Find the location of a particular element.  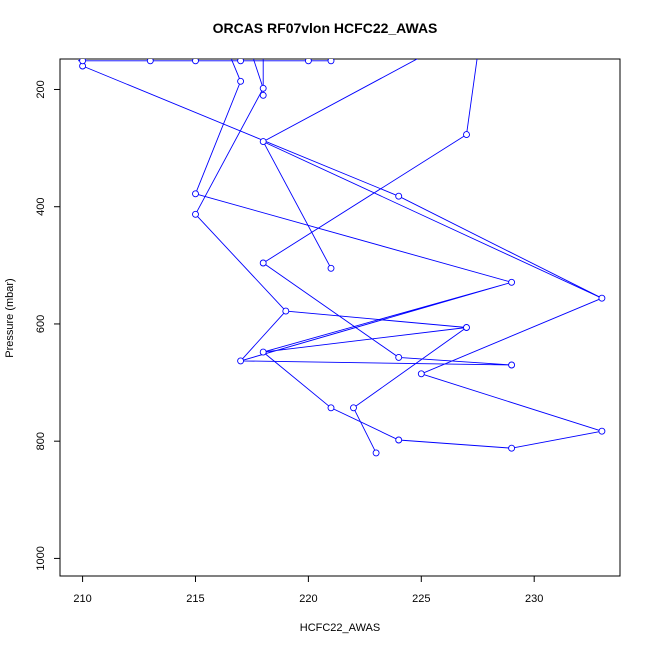

y-tick-label: 600 is located at coordinates (41, 324).